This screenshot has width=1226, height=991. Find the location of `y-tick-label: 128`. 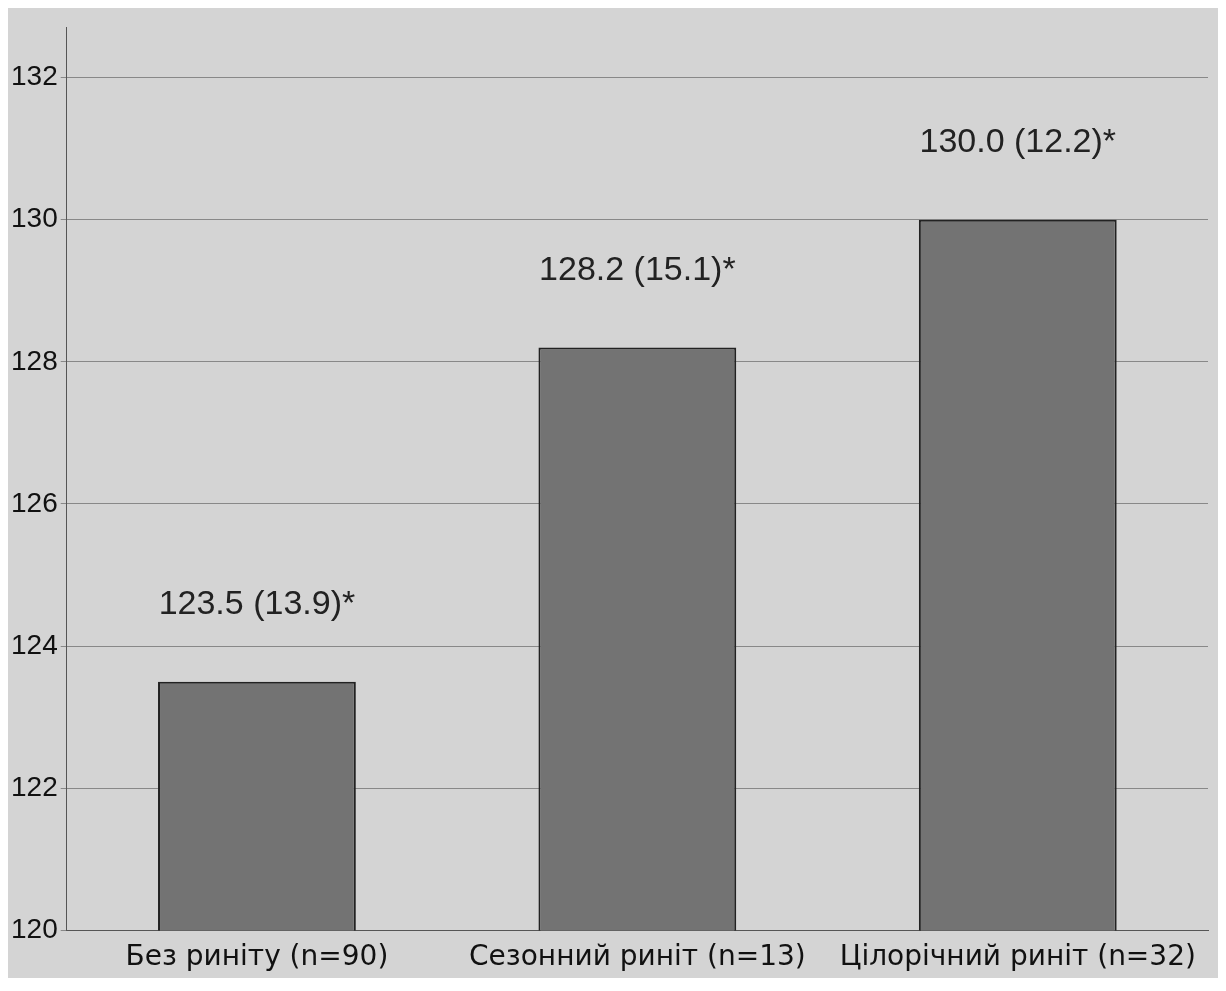

y-tick-label: 128 is located at coordinates (34, 360).